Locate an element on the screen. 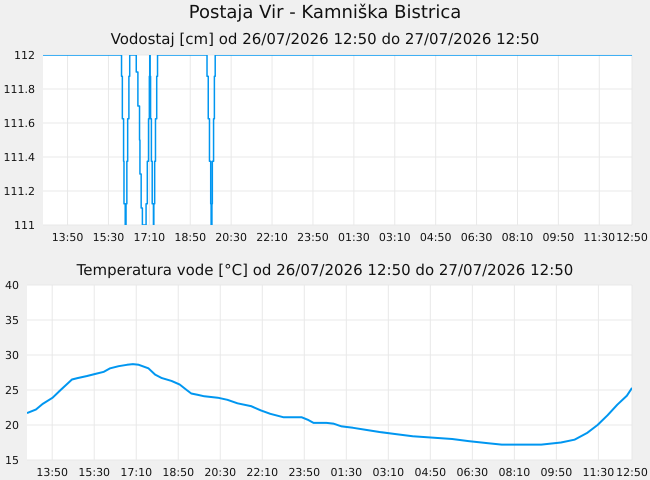 The height and width of the screenshot is (480, 650). y-tick-label: 111.6 is located at coordinates (19, 123).